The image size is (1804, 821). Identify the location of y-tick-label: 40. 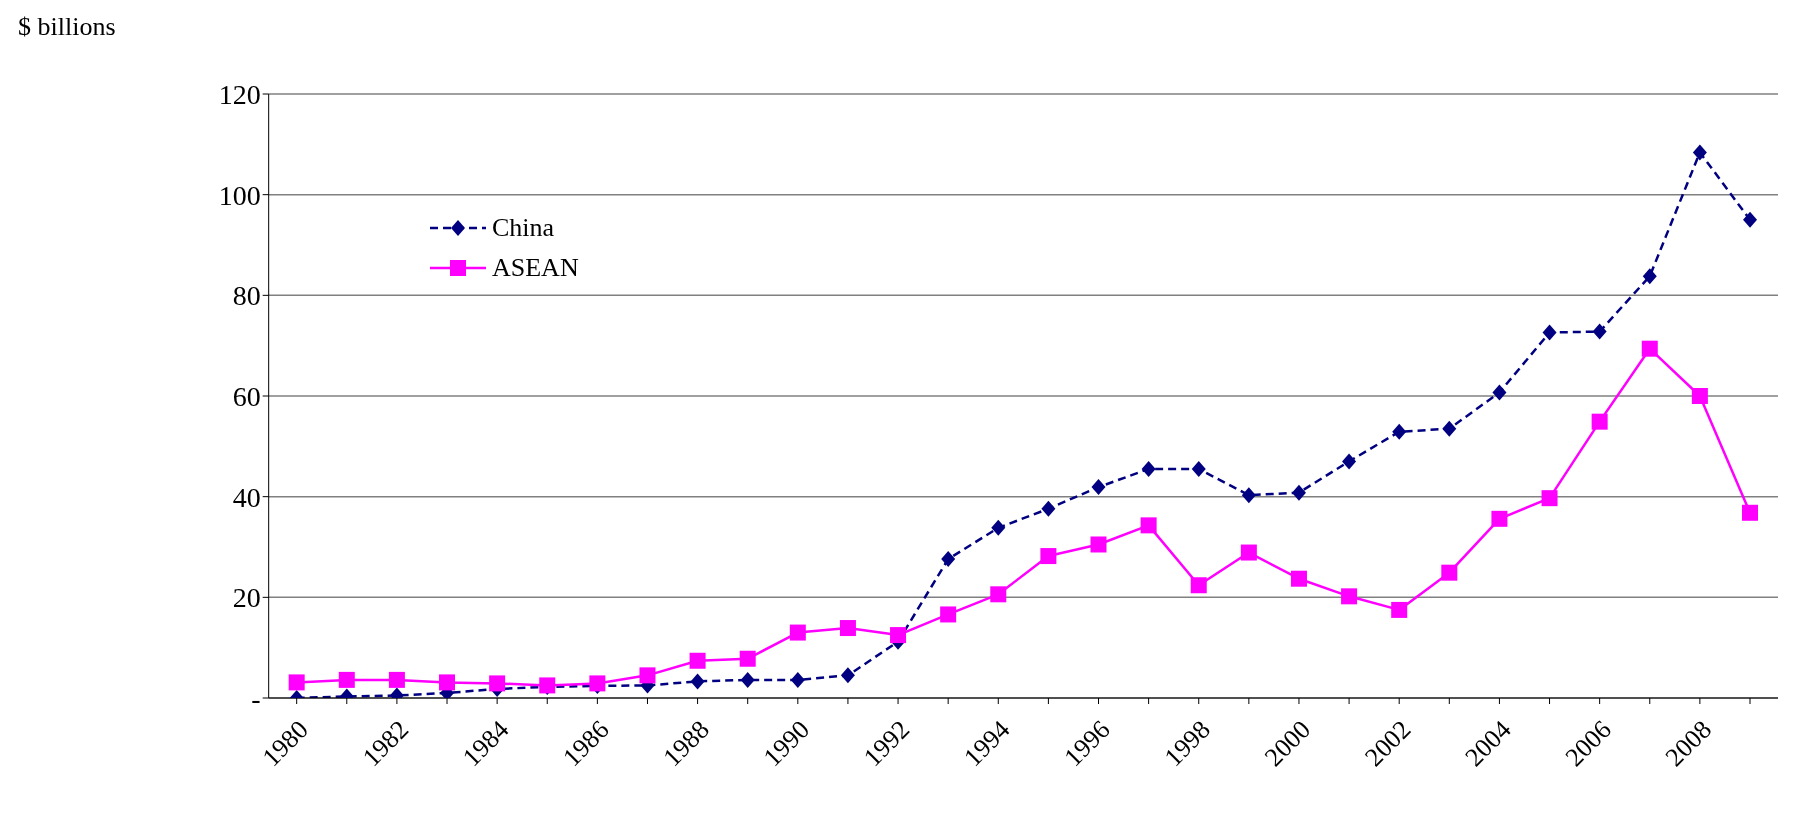
(246, 497).